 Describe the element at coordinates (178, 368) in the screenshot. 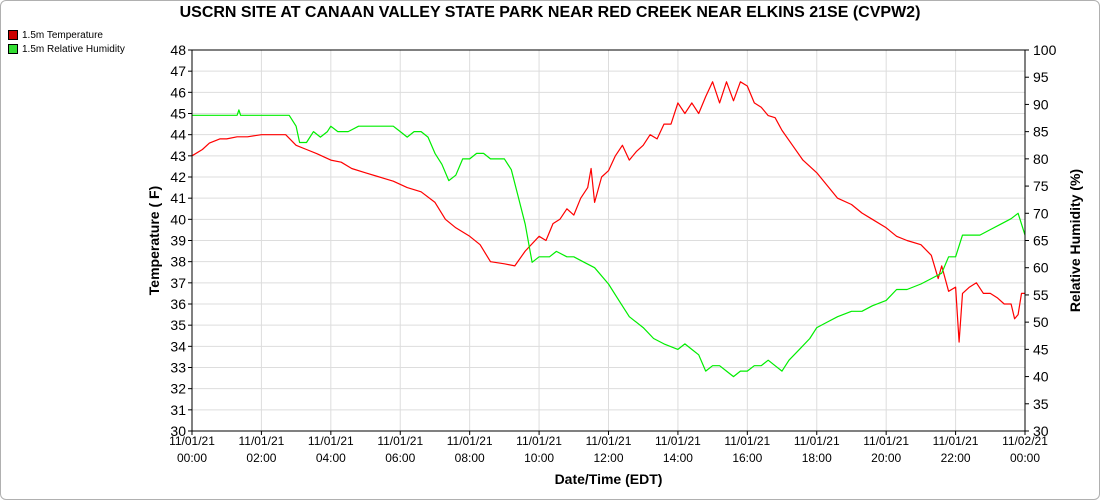

I see `y-tick-label: 33` at that location.